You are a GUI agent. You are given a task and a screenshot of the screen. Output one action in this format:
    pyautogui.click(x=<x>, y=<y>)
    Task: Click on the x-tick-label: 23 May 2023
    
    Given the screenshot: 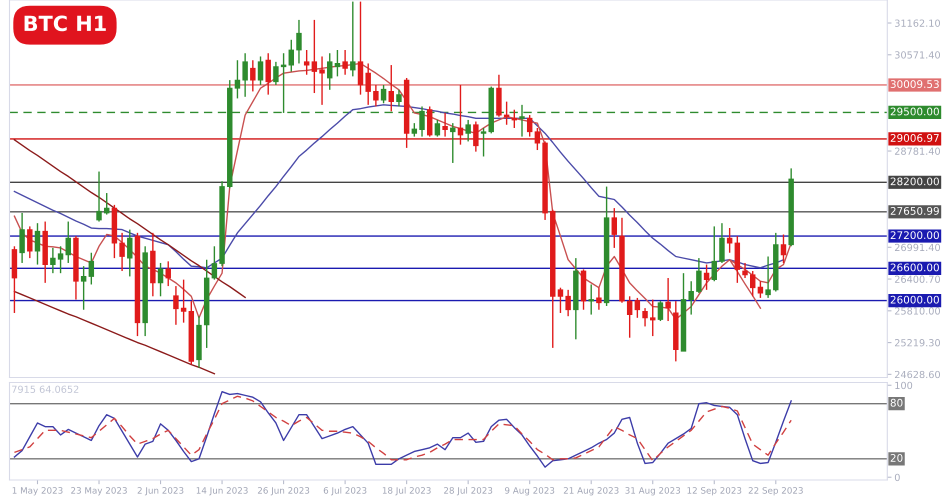 What is the action you would take?
    pyautogui.click(x=99, y=491)
    